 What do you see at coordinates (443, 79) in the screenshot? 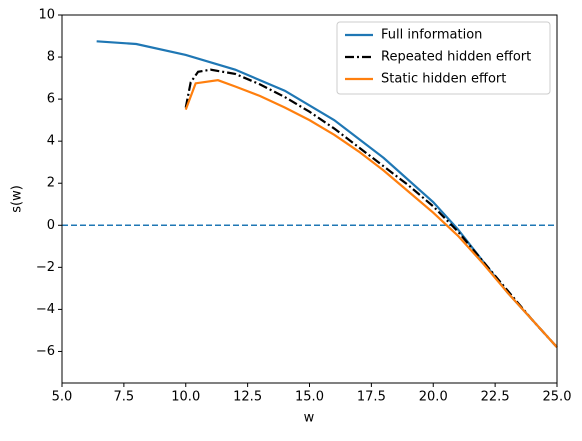
I see `legend-label: Static hidden effort` at bounding box center [443, 79].